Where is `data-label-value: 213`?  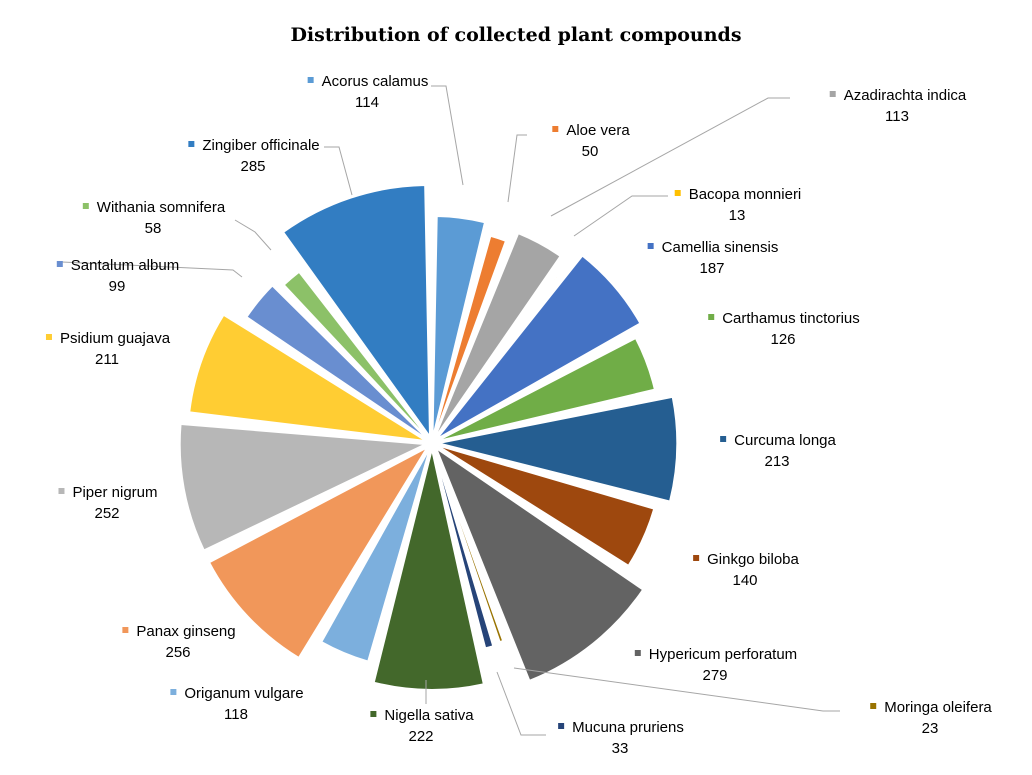 data-label-value: 213 is located at coordinates (776, 461).